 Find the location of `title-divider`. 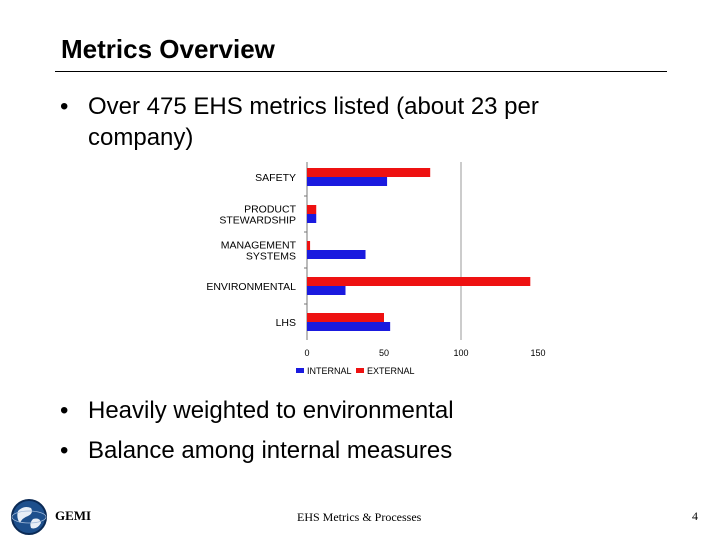

title-divider is located at coordinates (361, 71).